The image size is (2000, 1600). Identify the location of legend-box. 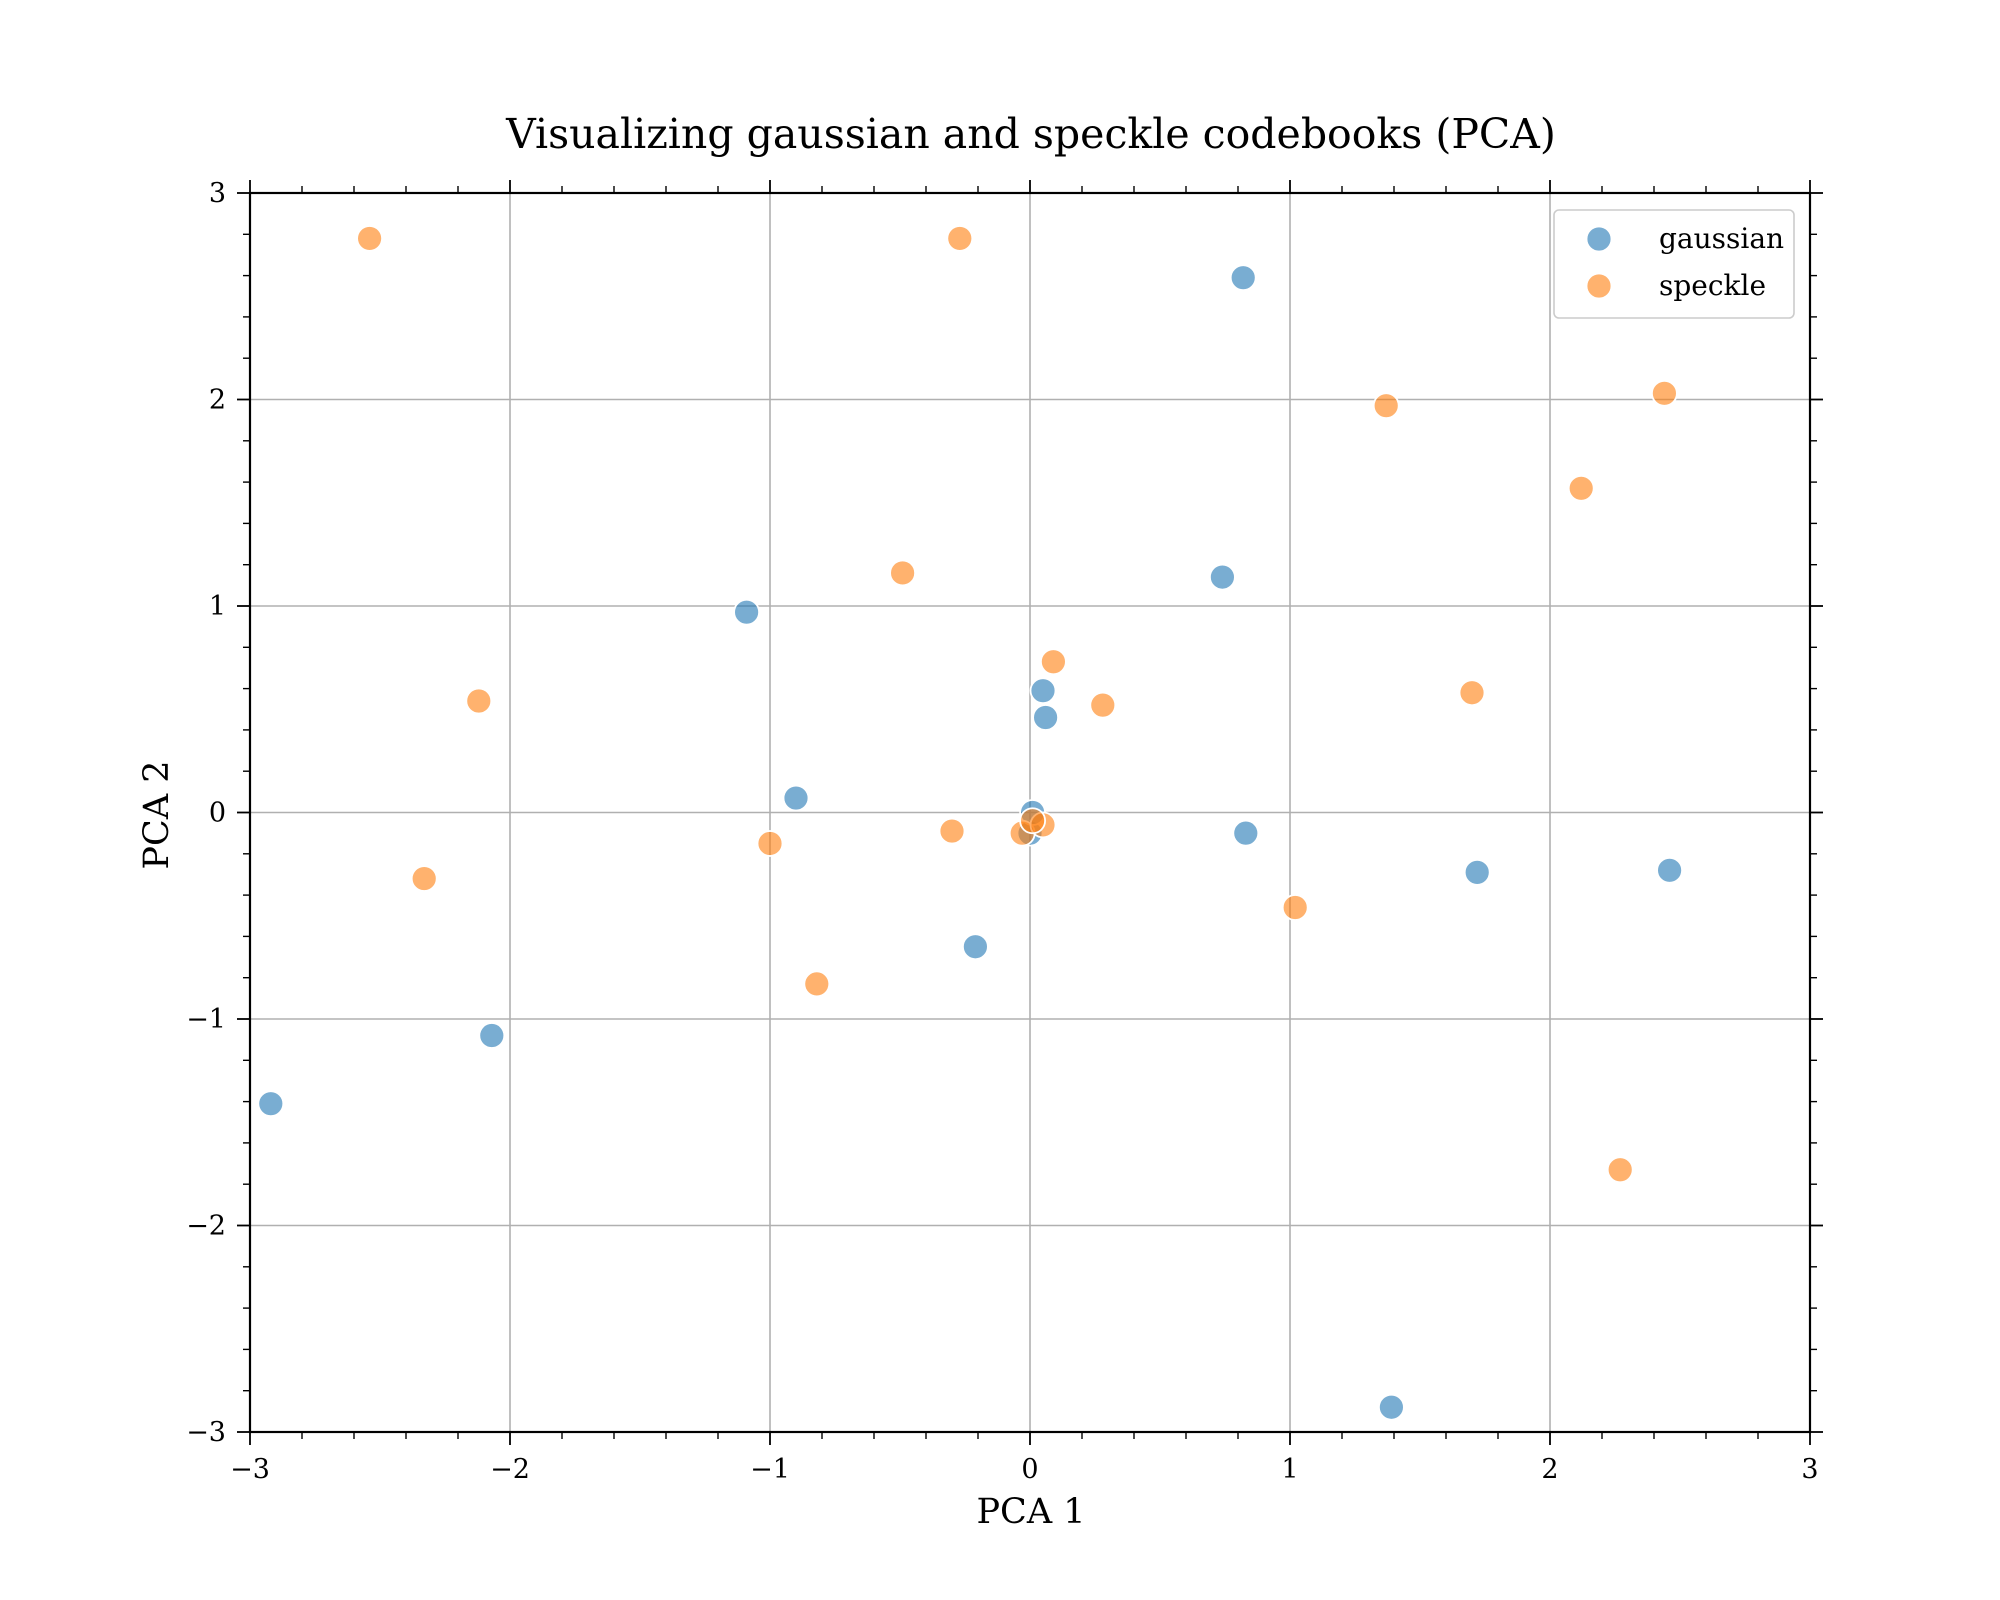
(1674, 264).